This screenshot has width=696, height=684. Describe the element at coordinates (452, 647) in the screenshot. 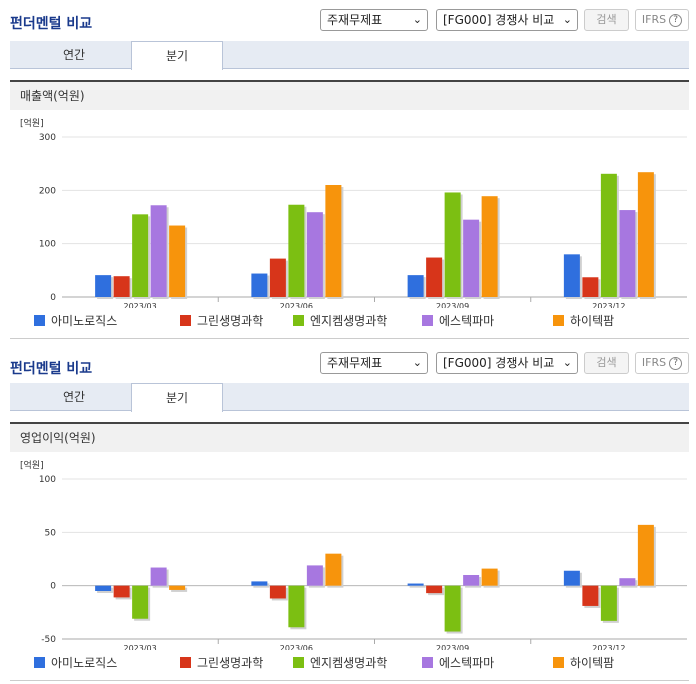

I see `x-tick-label: 2023/09` at that location.